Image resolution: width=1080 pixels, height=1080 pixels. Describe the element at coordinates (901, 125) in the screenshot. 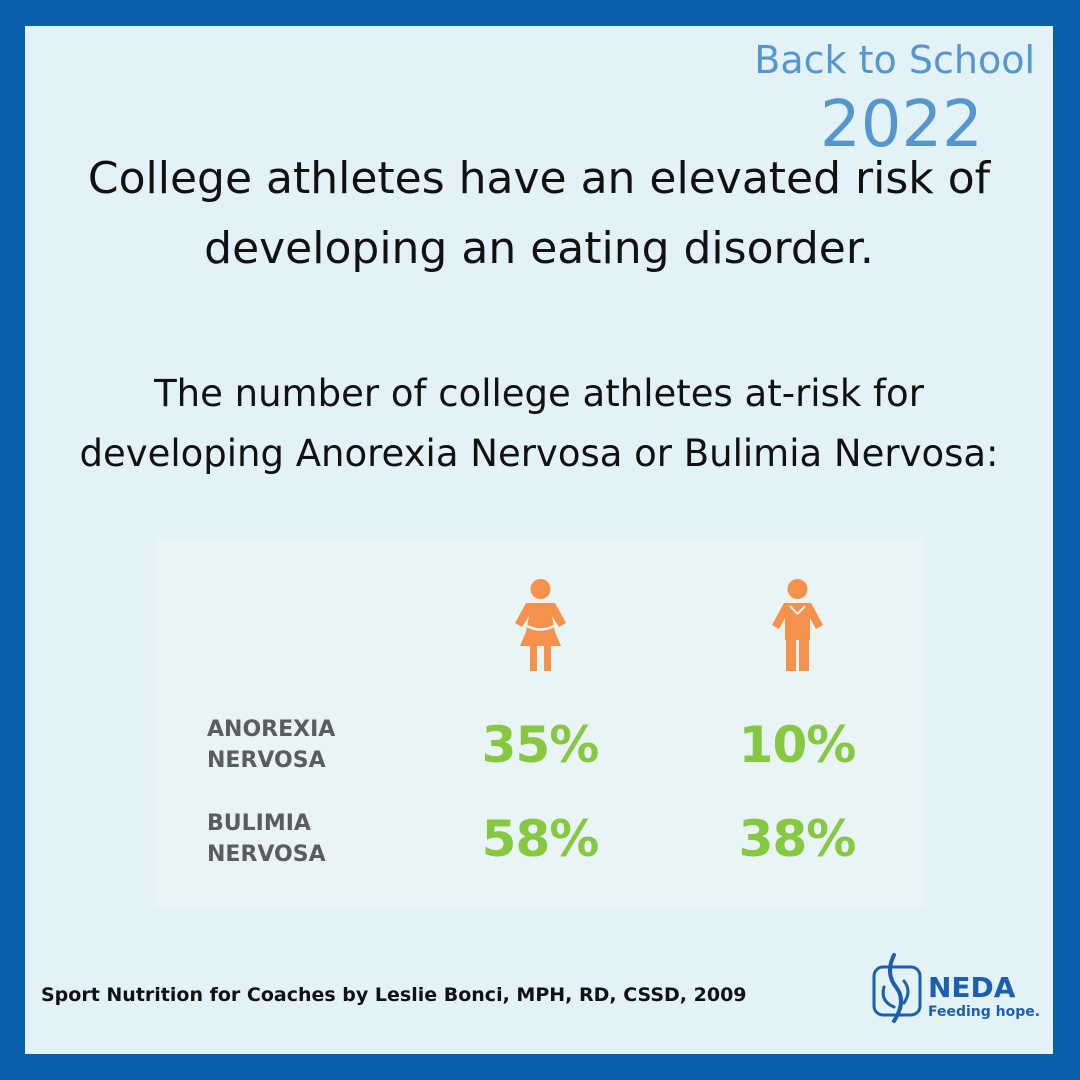

I see `year-label: 2022` at that location.